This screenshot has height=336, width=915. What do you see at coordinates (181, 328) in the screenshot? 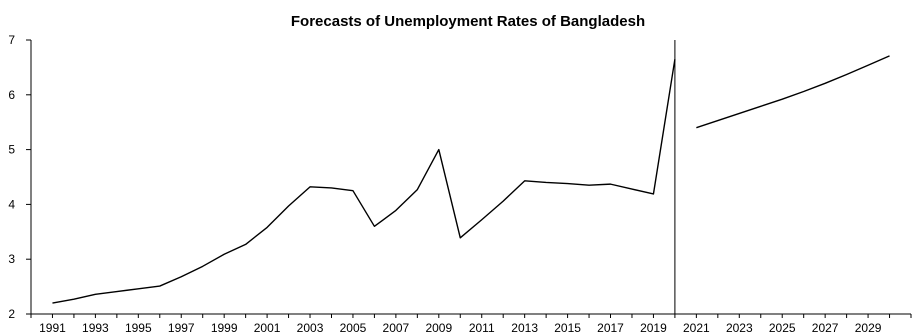
I see `x-tick-label: 1997` at bounding box center [181, 328].